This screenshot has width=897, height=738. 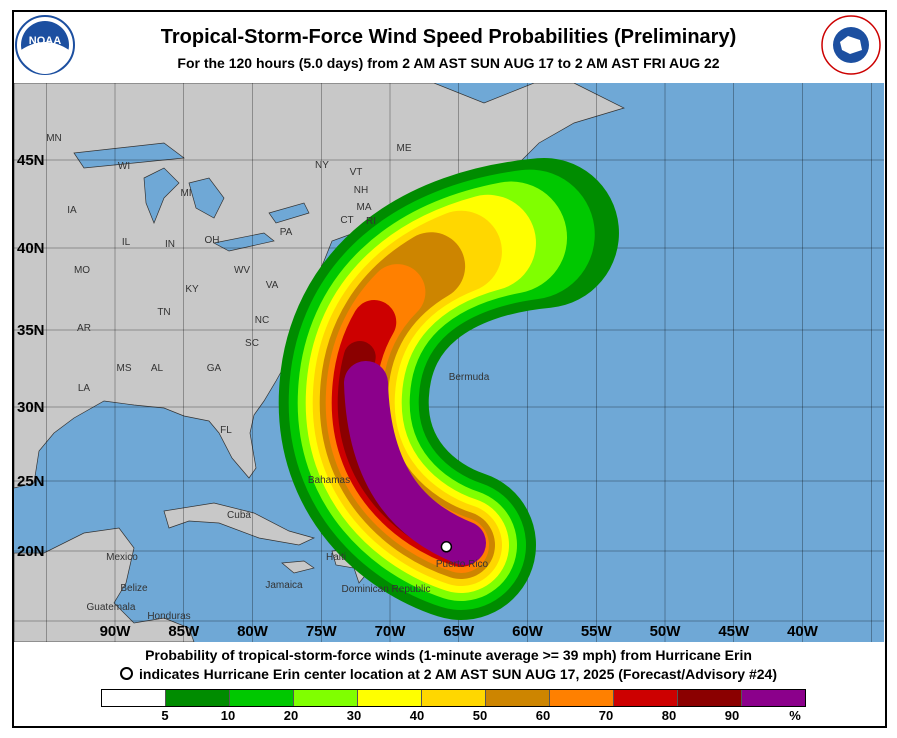 What do you see at coordinates (31, 248) in the screenshot?
I see `latitude-label: 40N` at bounding box center [31, 248].